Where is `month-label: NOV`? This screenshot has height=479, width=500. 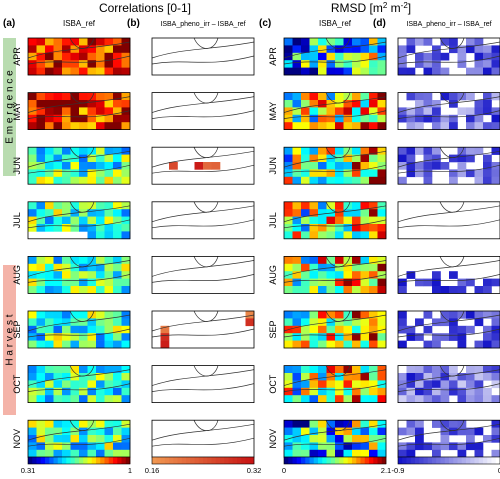 month-label: NOV is located at coordinates (17, 439).